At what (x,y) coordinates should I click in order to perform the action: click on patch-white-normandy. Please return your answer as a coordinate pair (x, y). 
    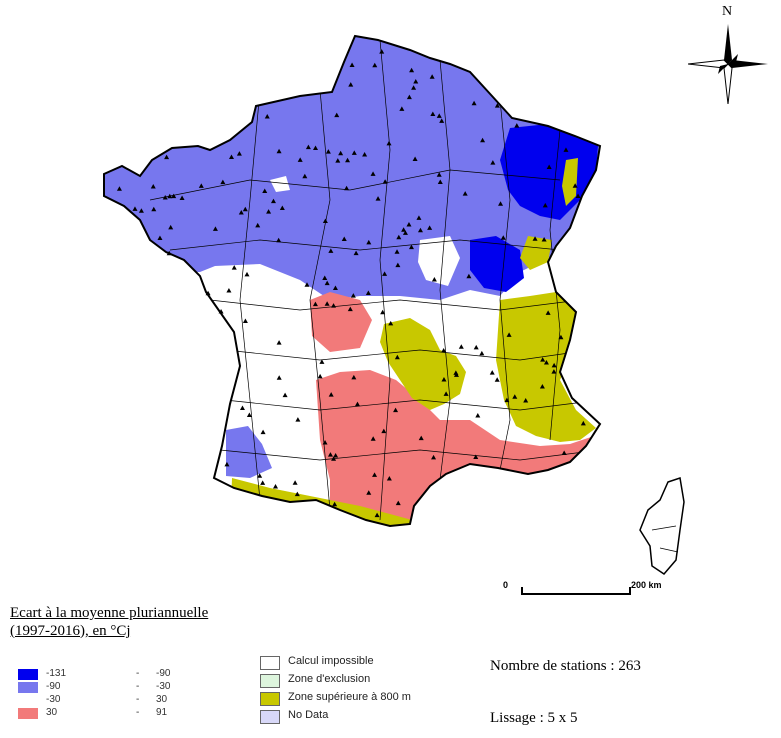
    Looking at the image, I should click on (280, 184).